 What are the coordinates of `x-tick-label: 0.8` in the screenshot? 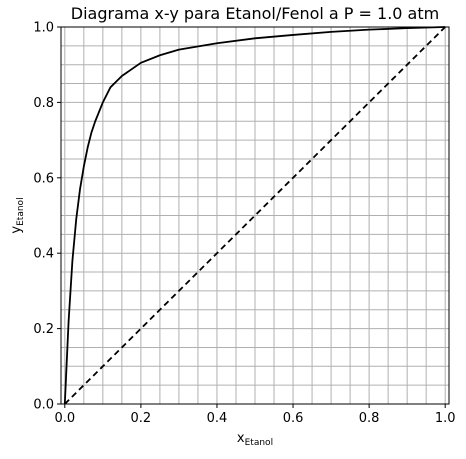 It's located at (369, 418).